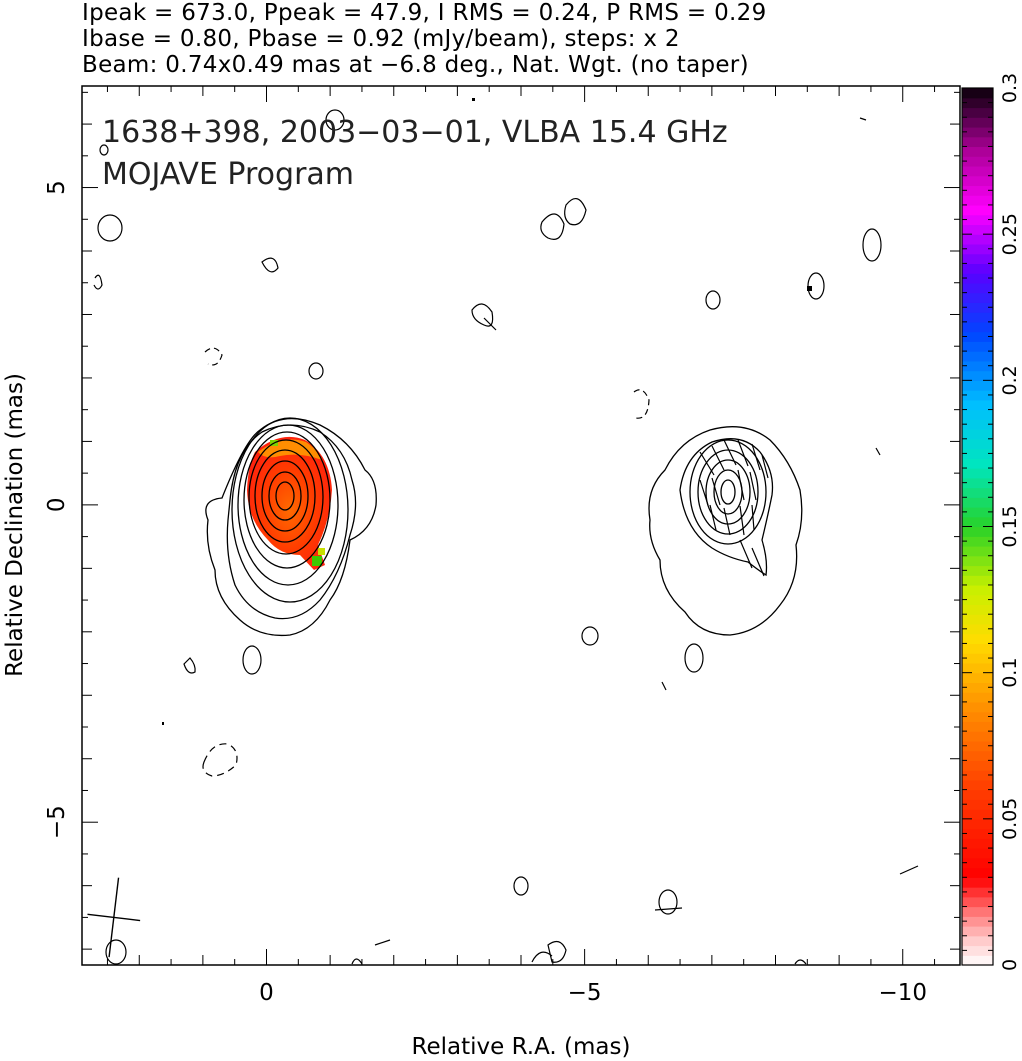 This screenshot has height=1061, width=1022. I want to click on y-tick-label: 5, so click(57, 187).